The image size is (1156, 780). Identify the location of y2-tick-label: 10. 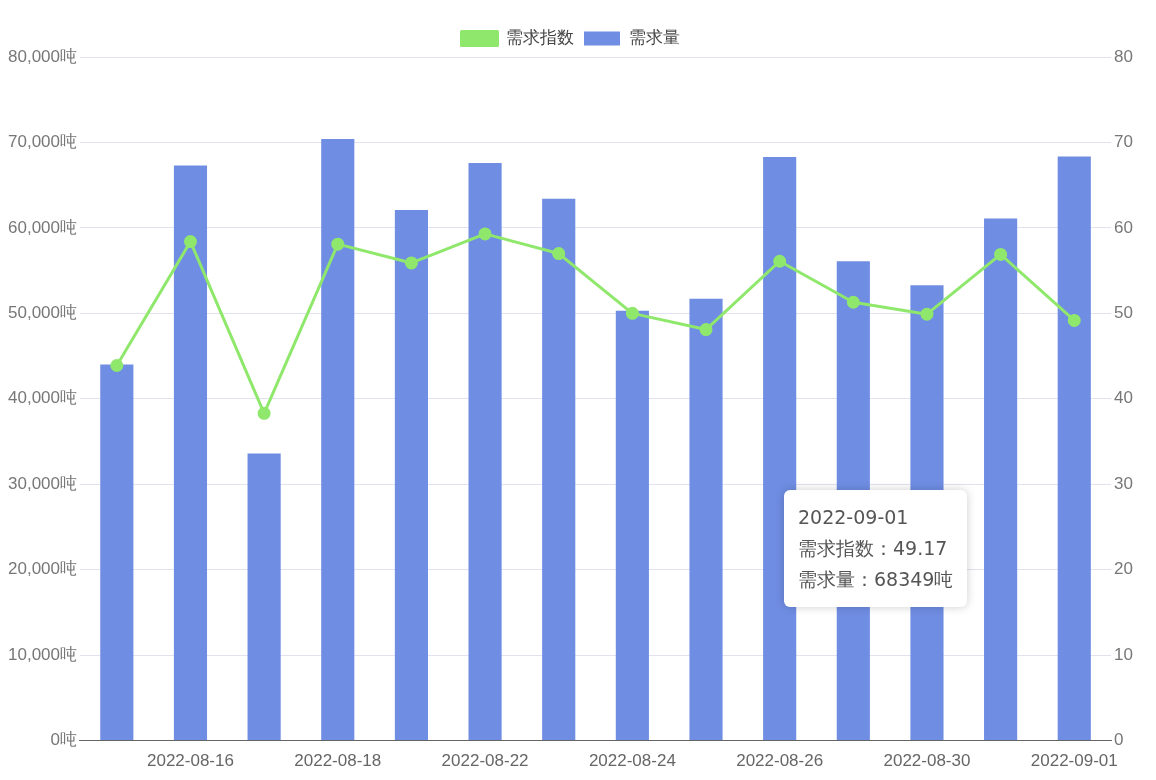
(1124, 654).